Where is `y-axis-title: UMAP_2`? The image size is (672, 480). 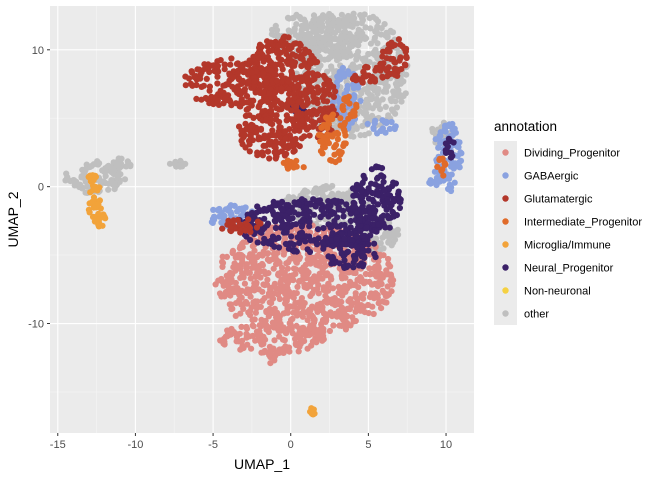
y-axis-title: UMAP_2 is located at coordinates (13, 219).